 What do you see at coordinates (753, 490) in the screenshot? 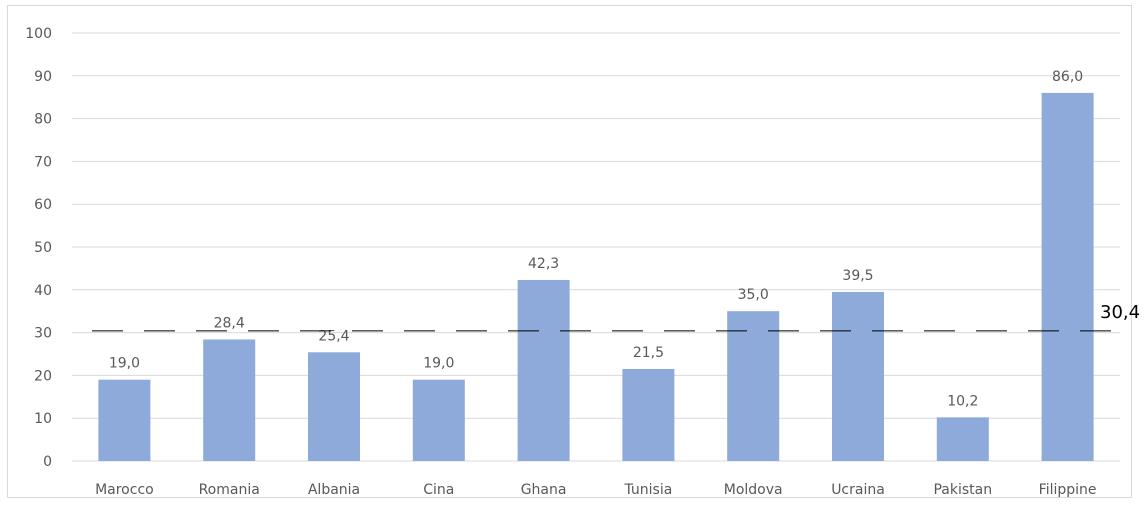
I see `x-tick-label-moldova: Moldova` at bounding box center [753, 490].